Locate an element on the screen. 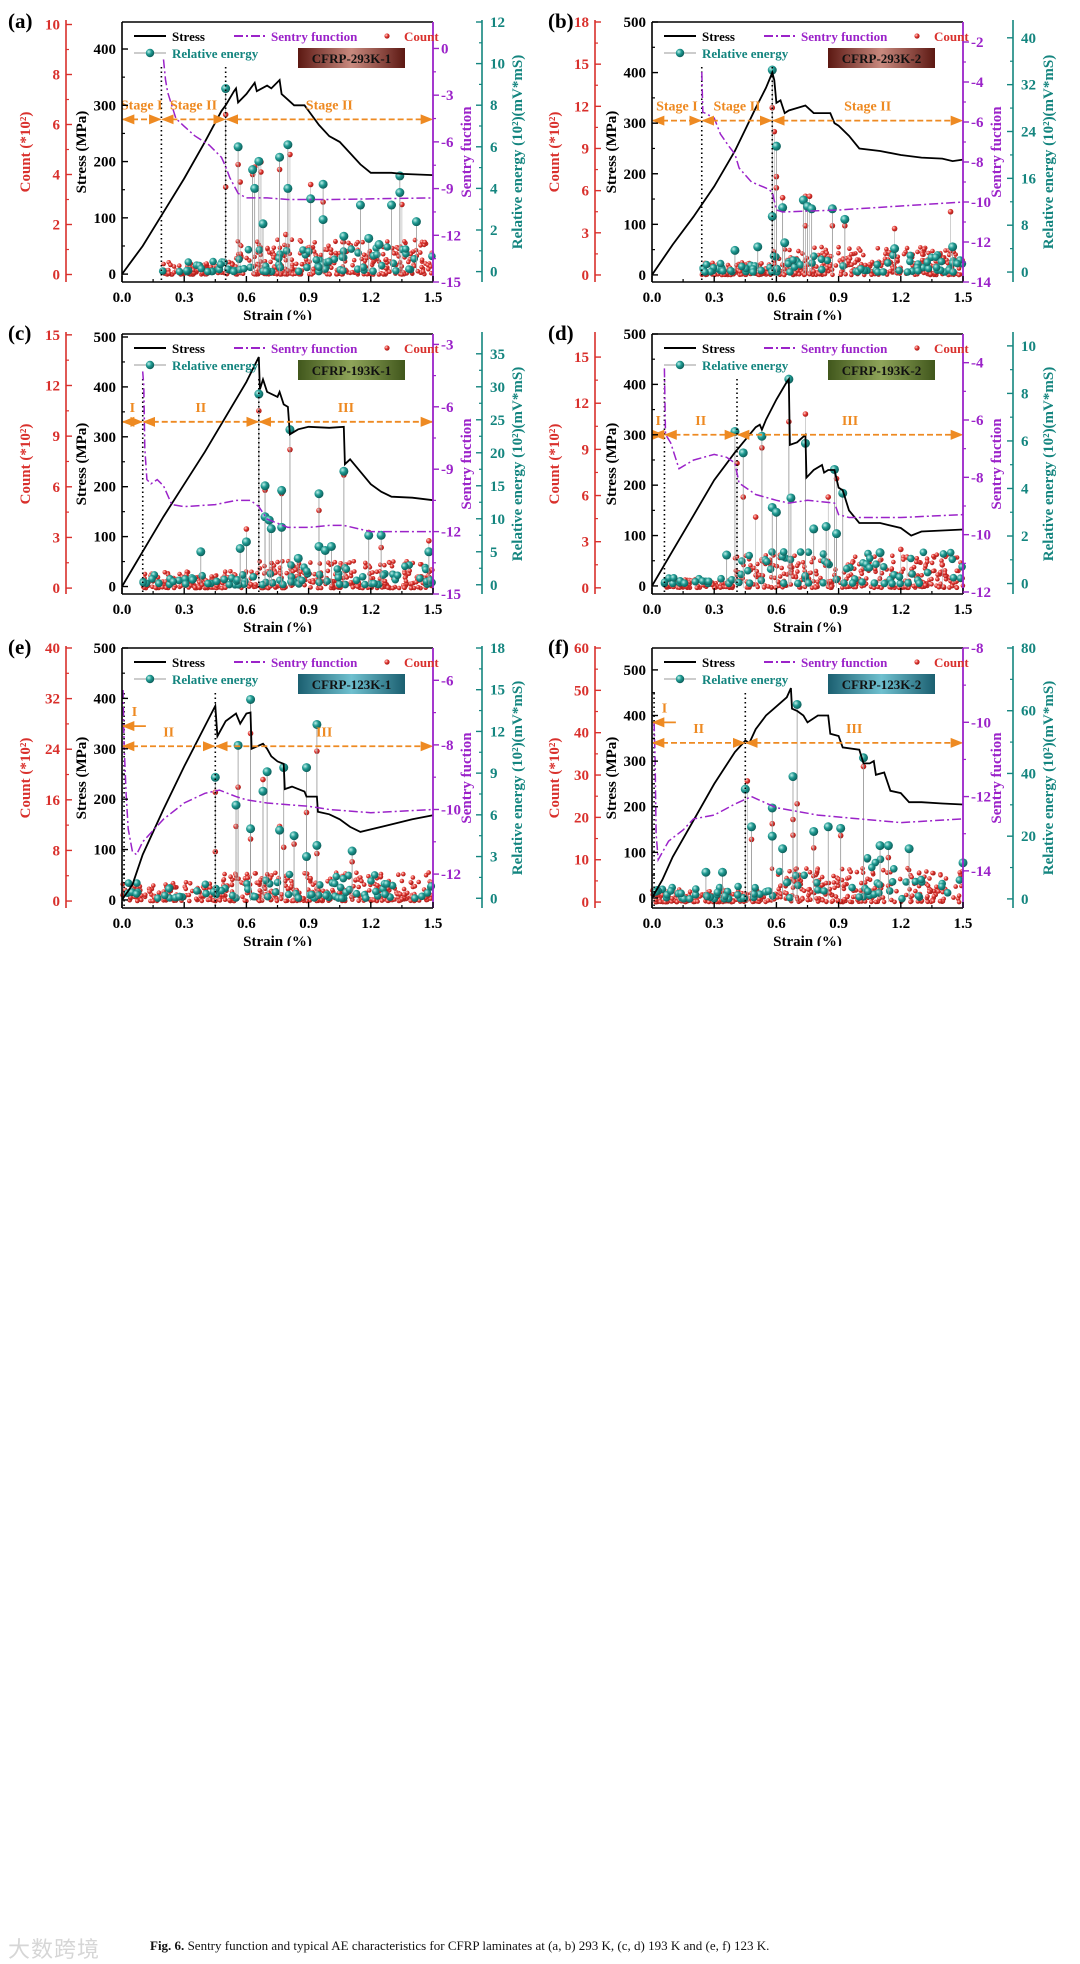 This screenshot has width=1080, height=1964. legend-energy-marker is located at coordinates (680, 53).